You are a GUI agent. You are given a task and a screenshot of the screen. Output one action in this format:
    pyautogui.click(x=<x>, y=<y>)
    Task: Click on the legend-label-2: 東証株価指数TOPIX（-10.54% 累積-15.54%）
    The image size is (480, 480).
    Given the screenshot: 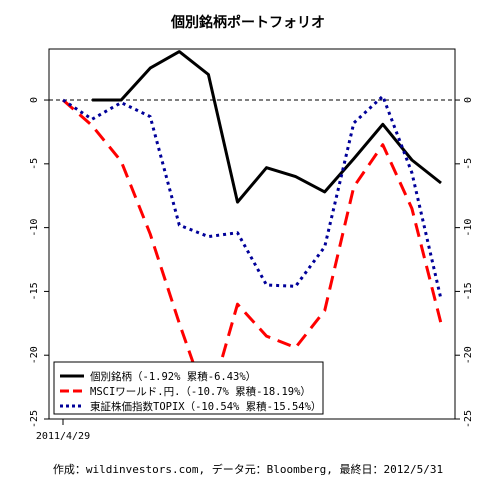 What is the action you would take?
    pyautogui.click(x=205, y=406)
    